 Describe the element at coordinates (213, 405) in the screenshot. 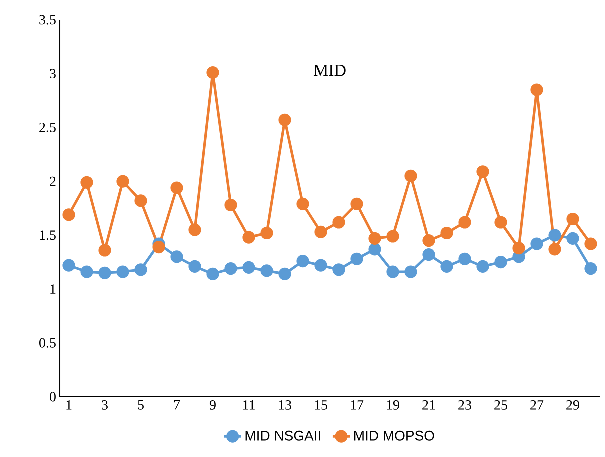

I see `x-tick-label: 9` at that location.